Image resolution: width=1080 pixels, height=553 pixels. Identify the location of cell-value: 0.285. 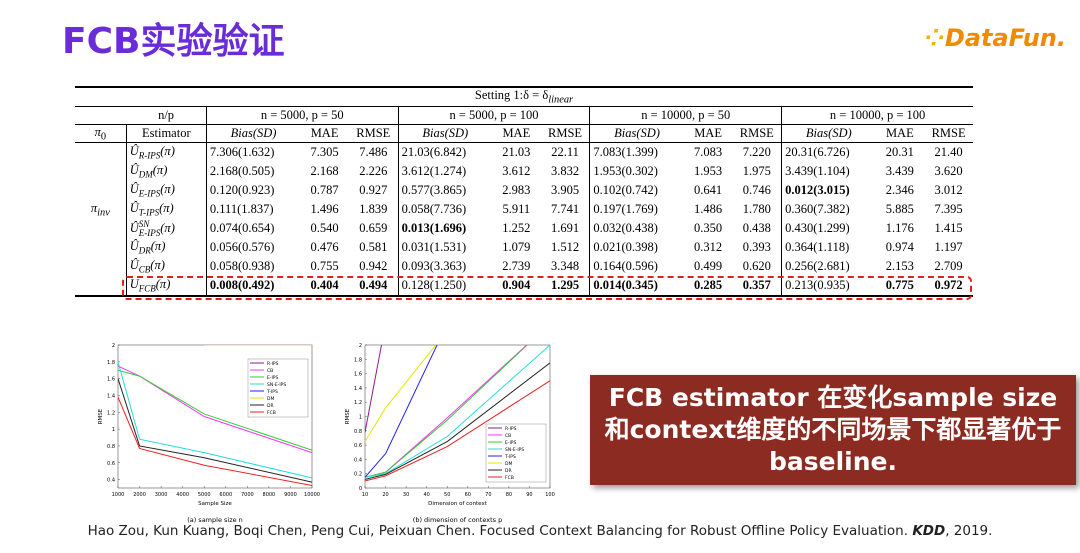
(708, 285).